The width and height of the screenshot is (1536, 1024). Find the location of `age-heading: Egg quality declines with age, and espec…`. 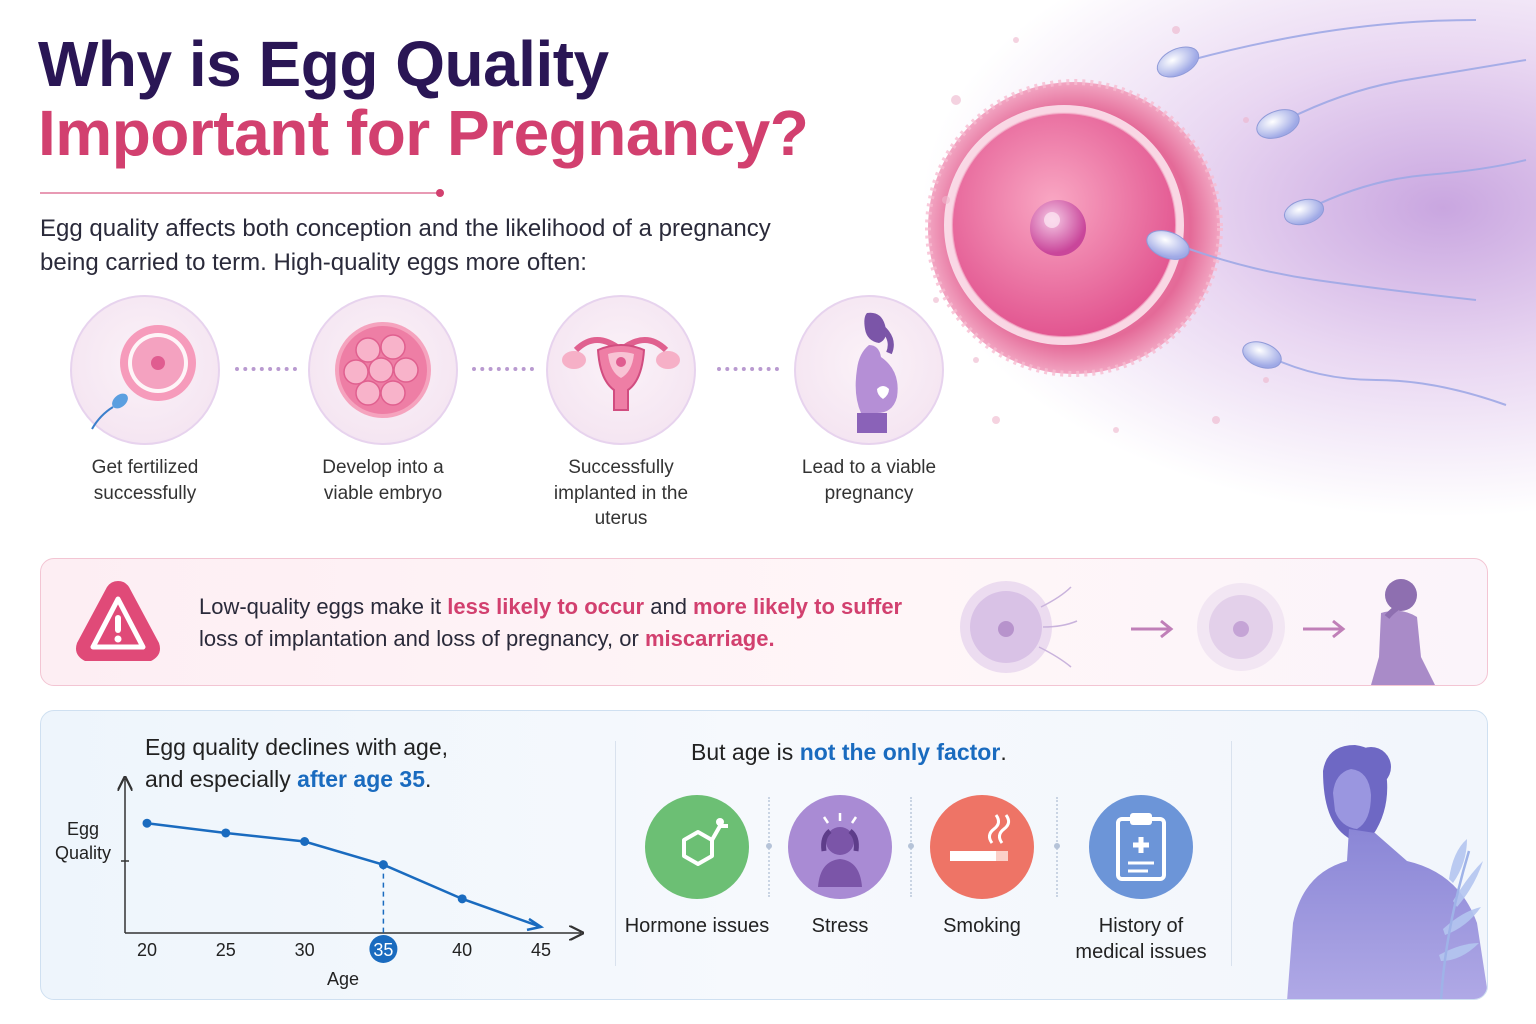

age-heading: Egg quality declines with age, and espec… is located at coordinates (297, 763).